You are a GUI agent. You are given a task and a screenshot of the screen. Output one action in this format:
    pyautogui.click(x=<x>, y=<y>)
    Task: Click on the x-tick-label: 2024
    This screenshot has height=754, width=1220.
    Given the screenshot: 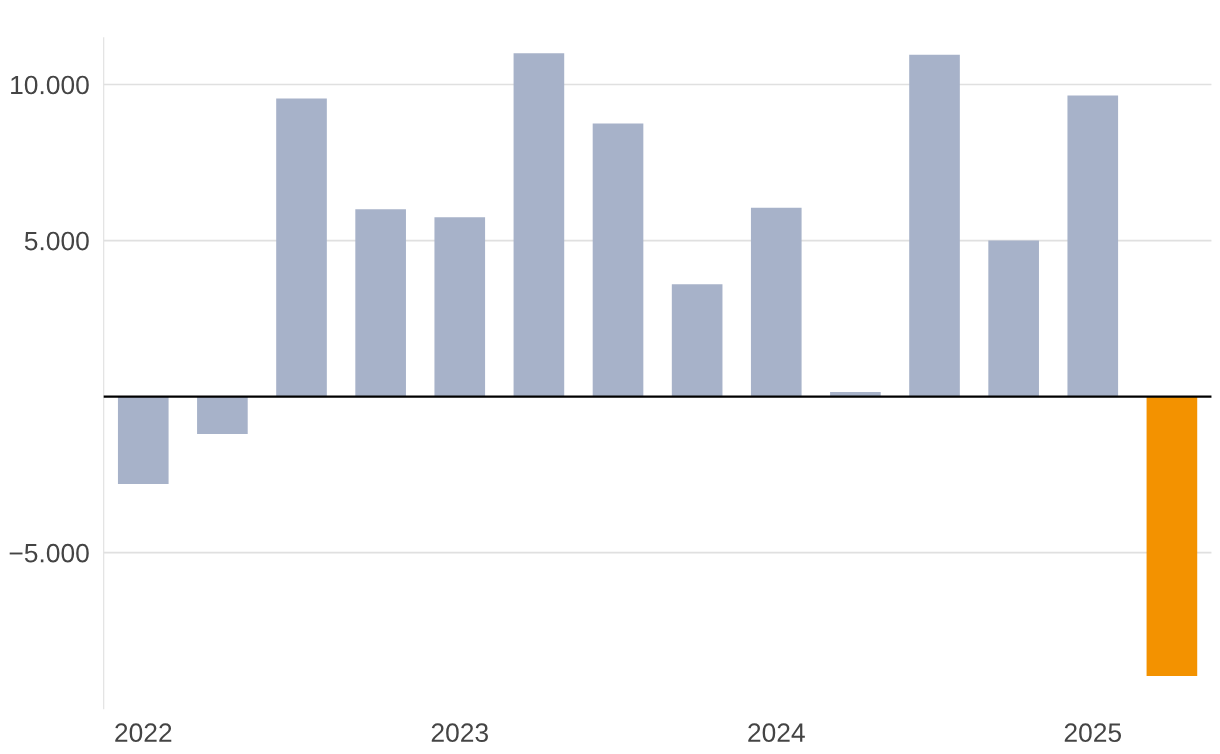 What is the action you would take?
    pyautogui.click(x=776, y=733)
    